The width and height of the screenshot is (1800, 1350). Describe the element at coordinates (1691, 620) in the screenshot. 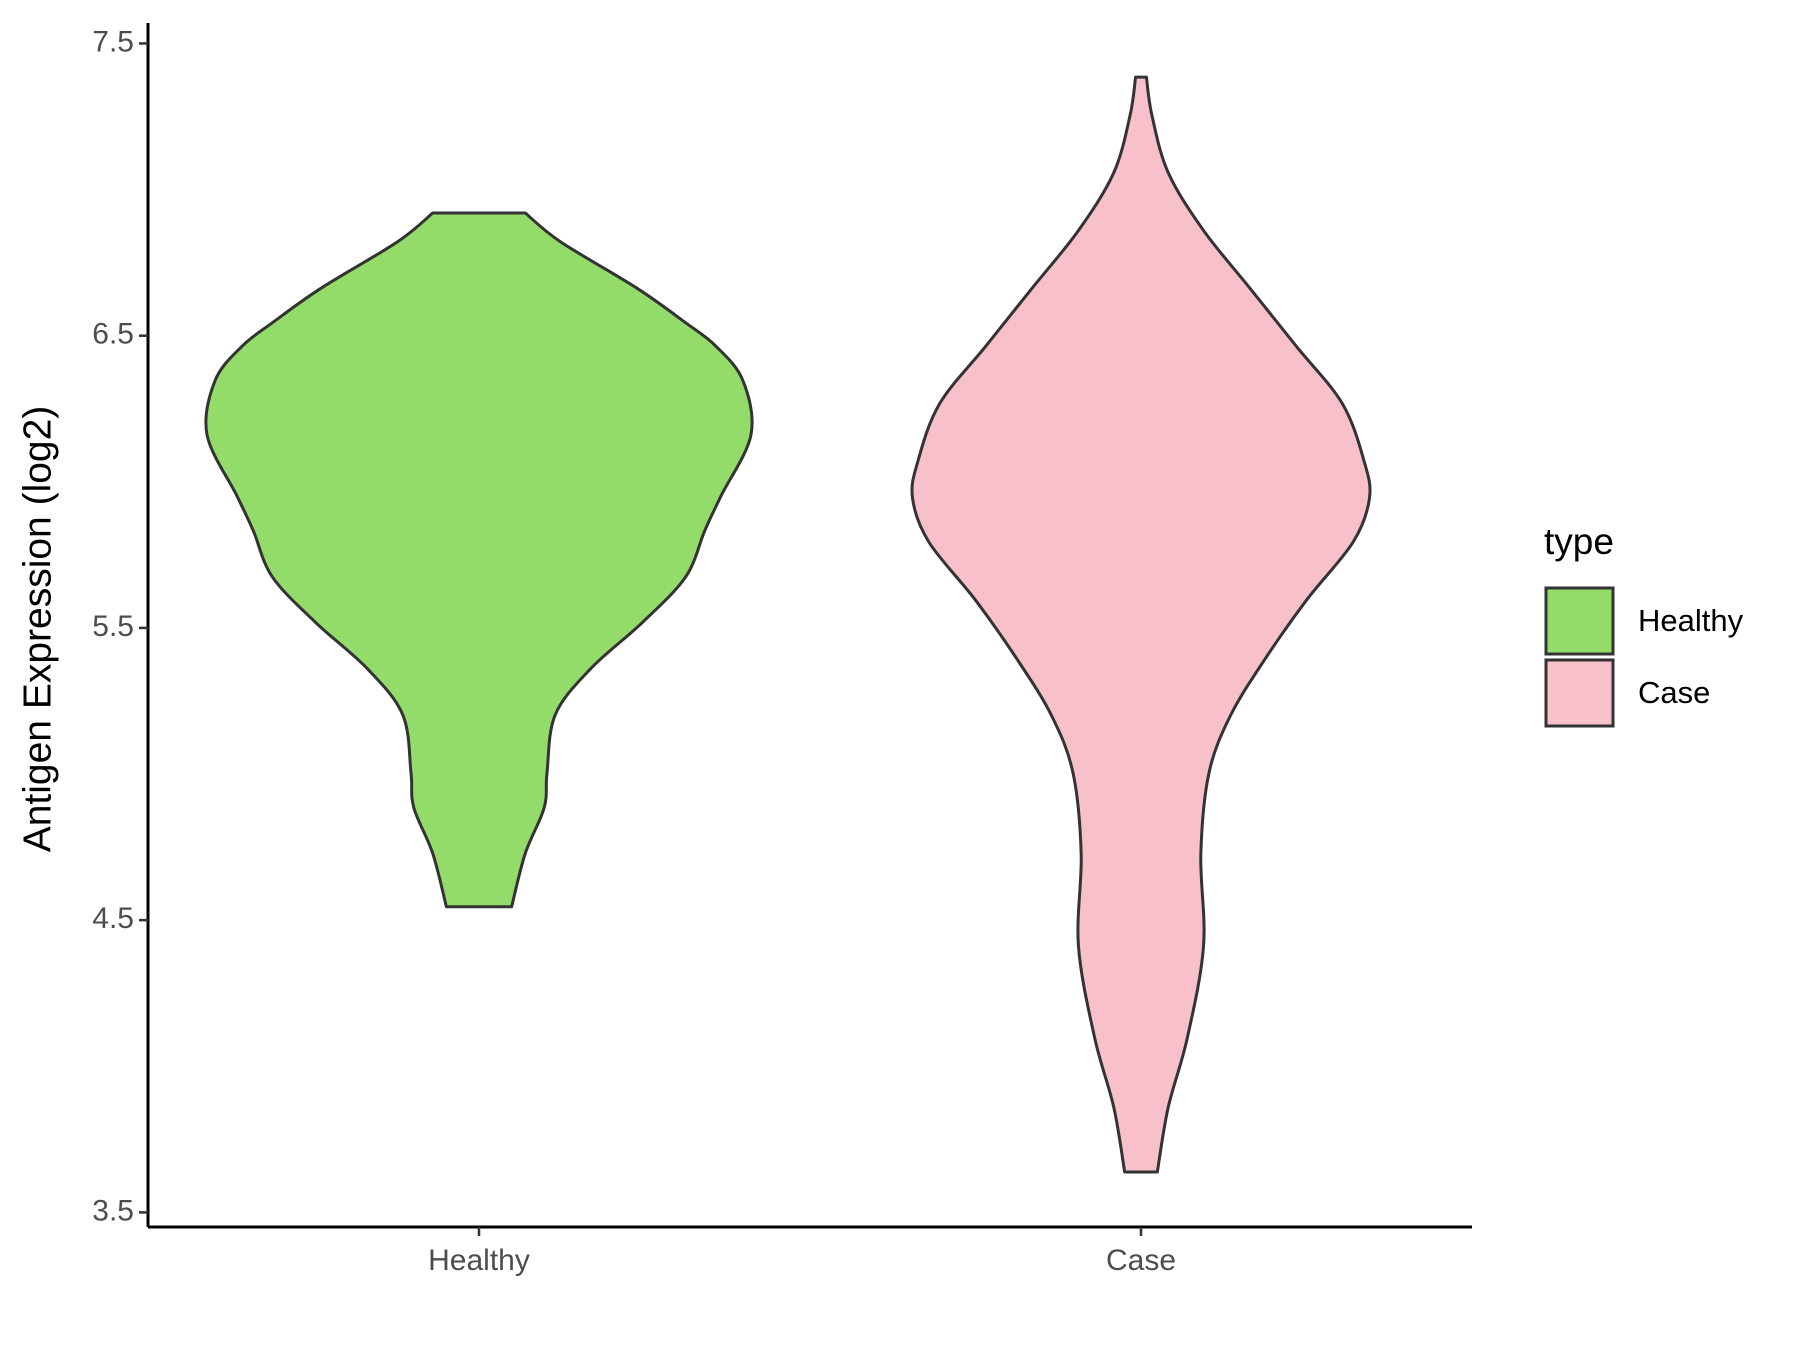

I see `legend-label: Healthy` at that location.